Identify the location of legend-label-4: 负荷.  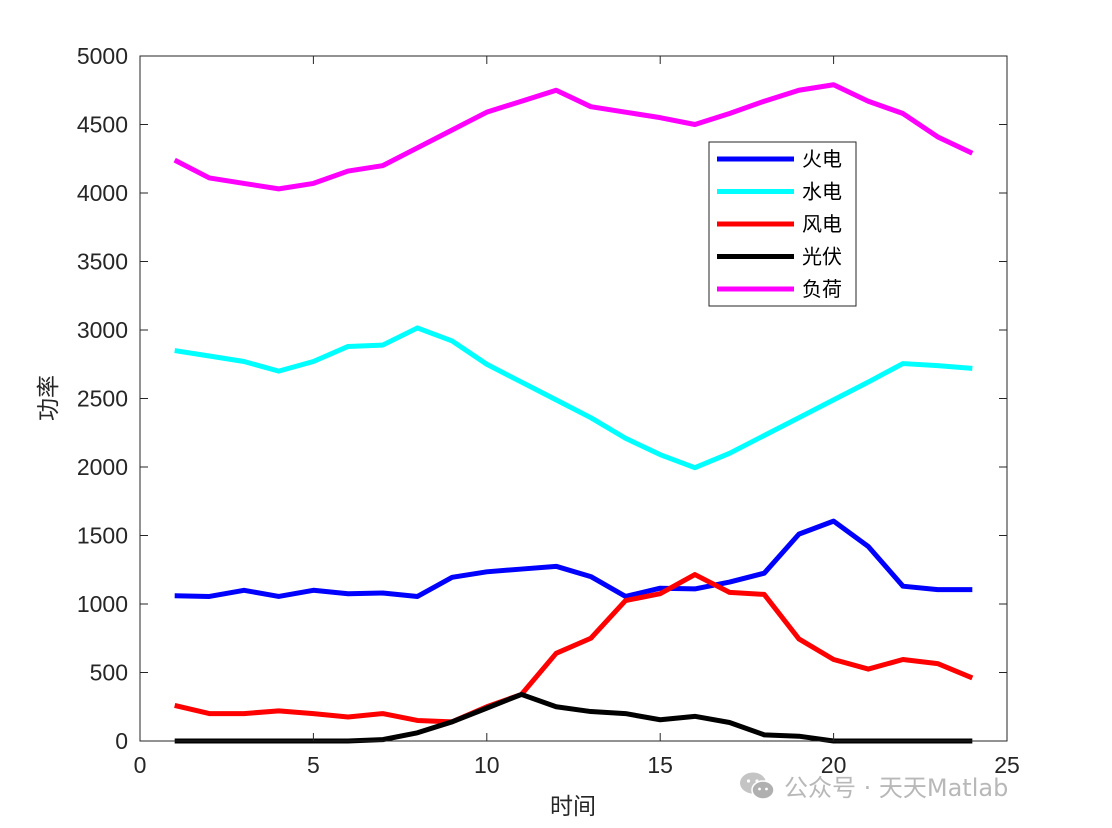
(822, 289).